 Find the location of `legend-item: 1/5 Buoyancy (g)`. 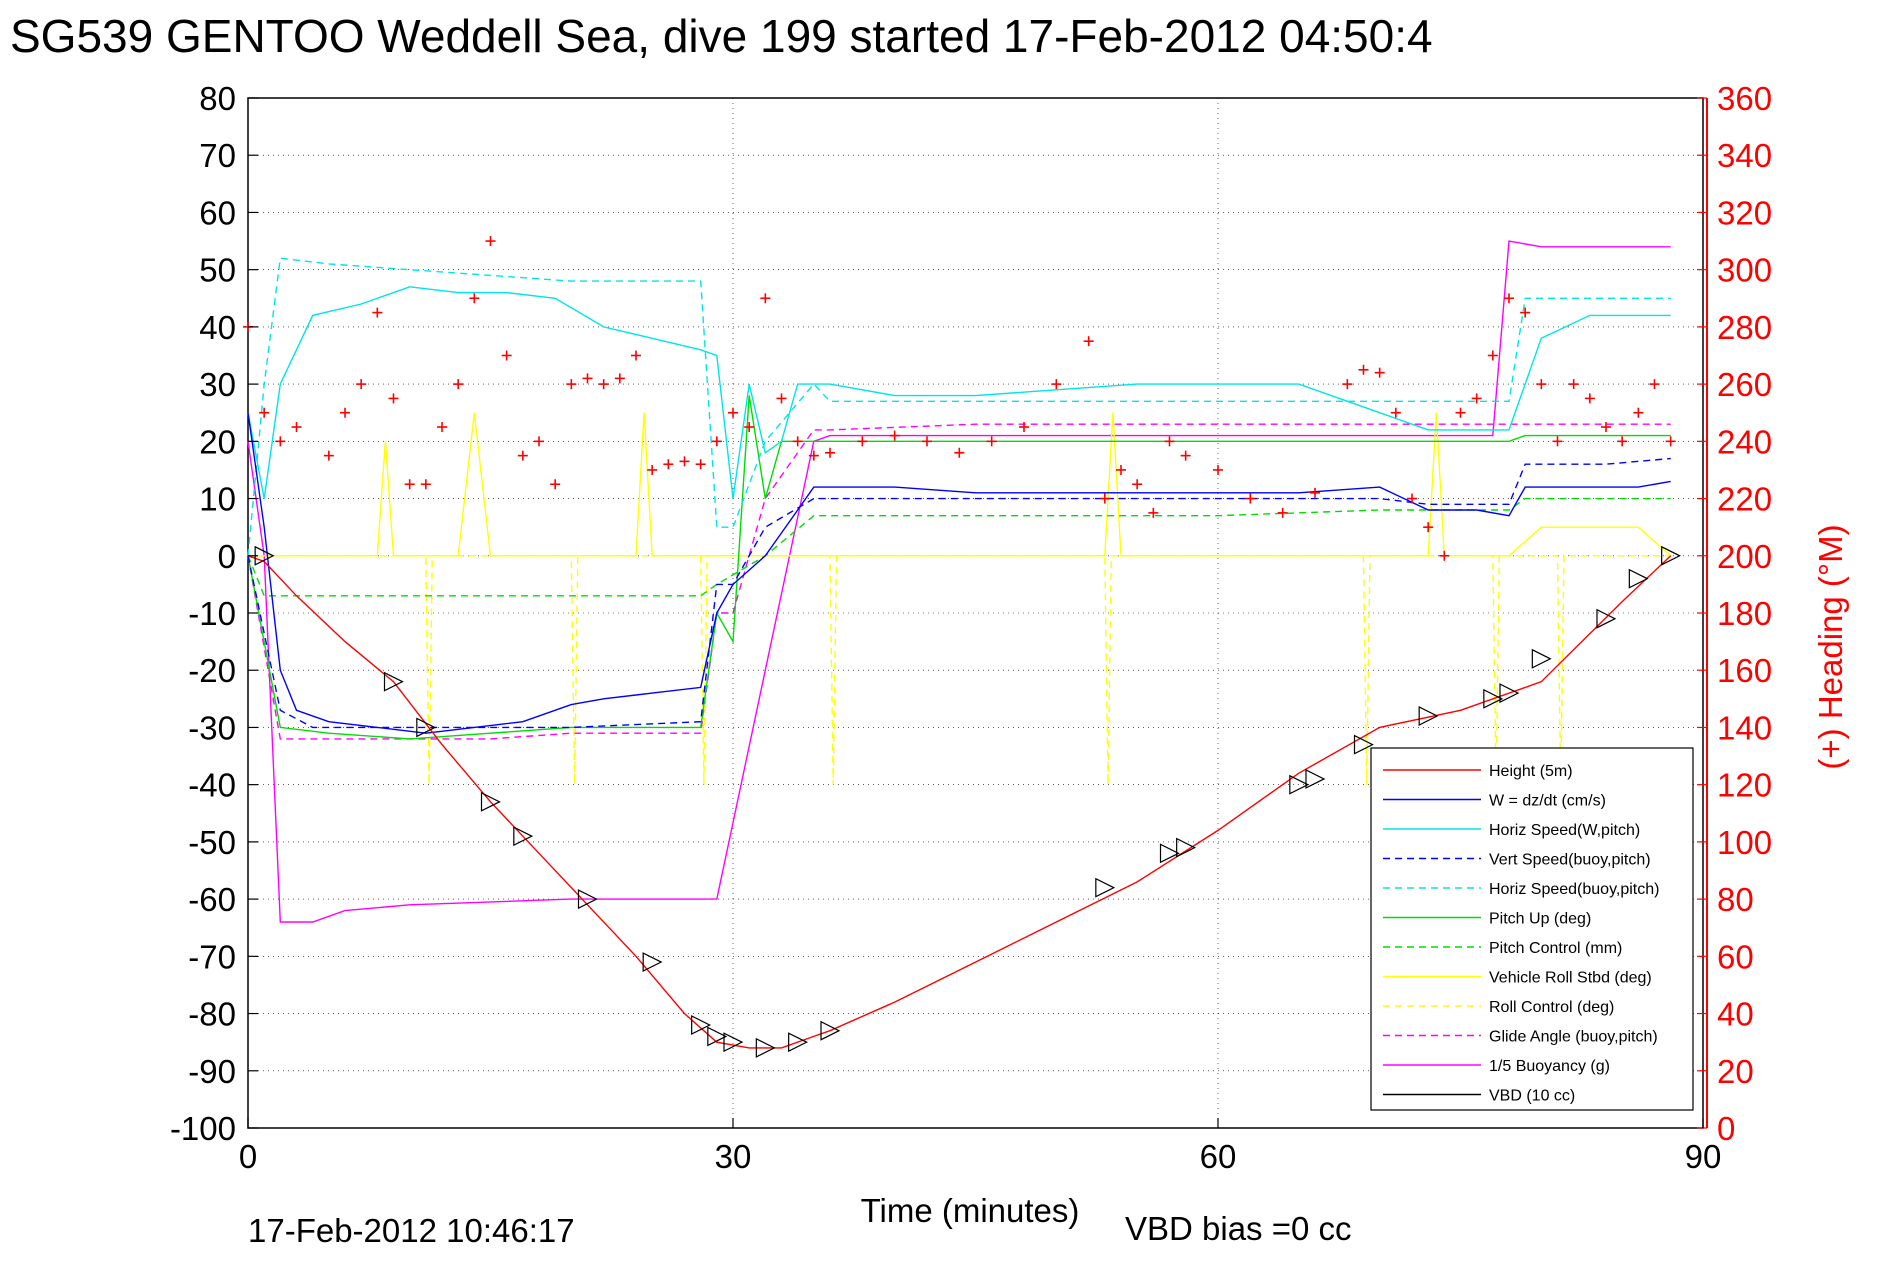

legend-item: 1/5 Buoyancy (g) is located at coordinates (1496, 1066).